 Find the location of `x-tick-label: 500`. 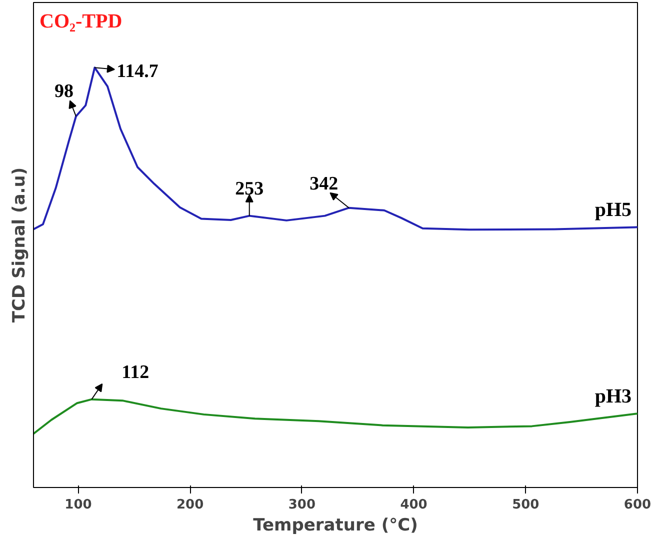

x-tick-label: 500 is located at coordinates (526, 505).